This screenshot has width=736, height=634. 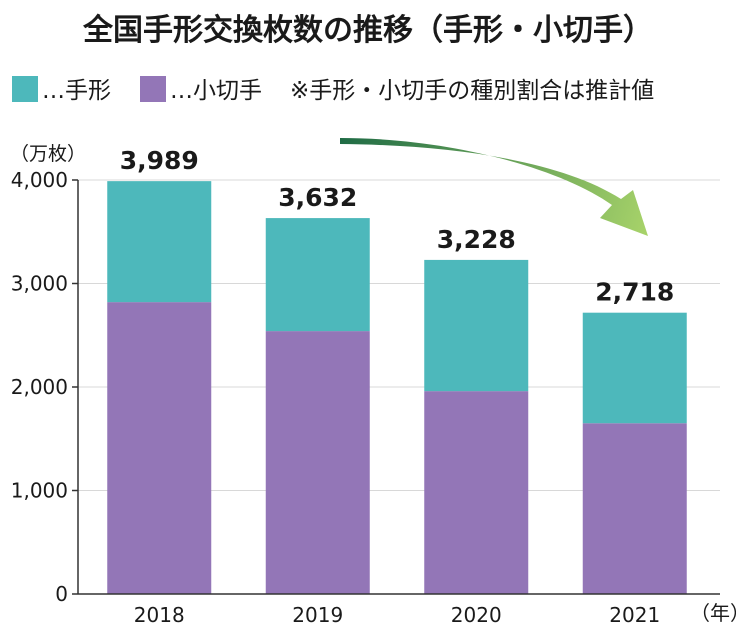 I want to click on data-label-total: 2,718, so click(x=634, y=292).